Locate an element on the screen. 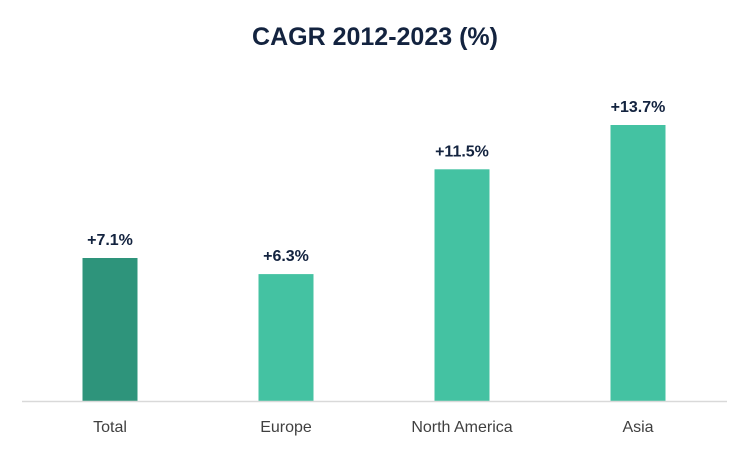  x-tick-label-north-america: North America is located at coordinates (461, 427).